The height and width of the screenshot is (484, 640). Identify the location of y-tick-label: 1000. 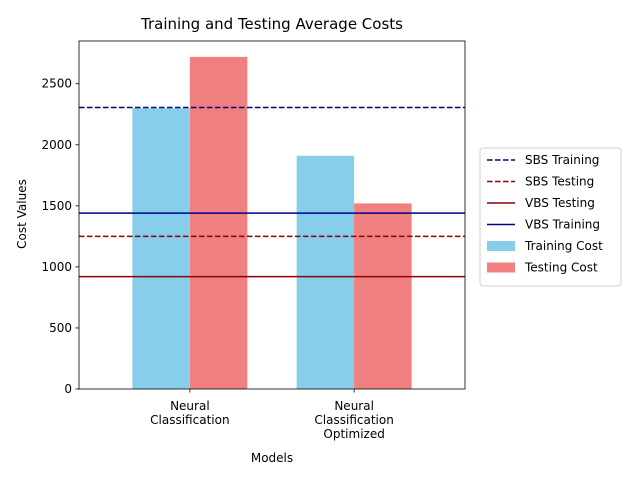
(56, 267).